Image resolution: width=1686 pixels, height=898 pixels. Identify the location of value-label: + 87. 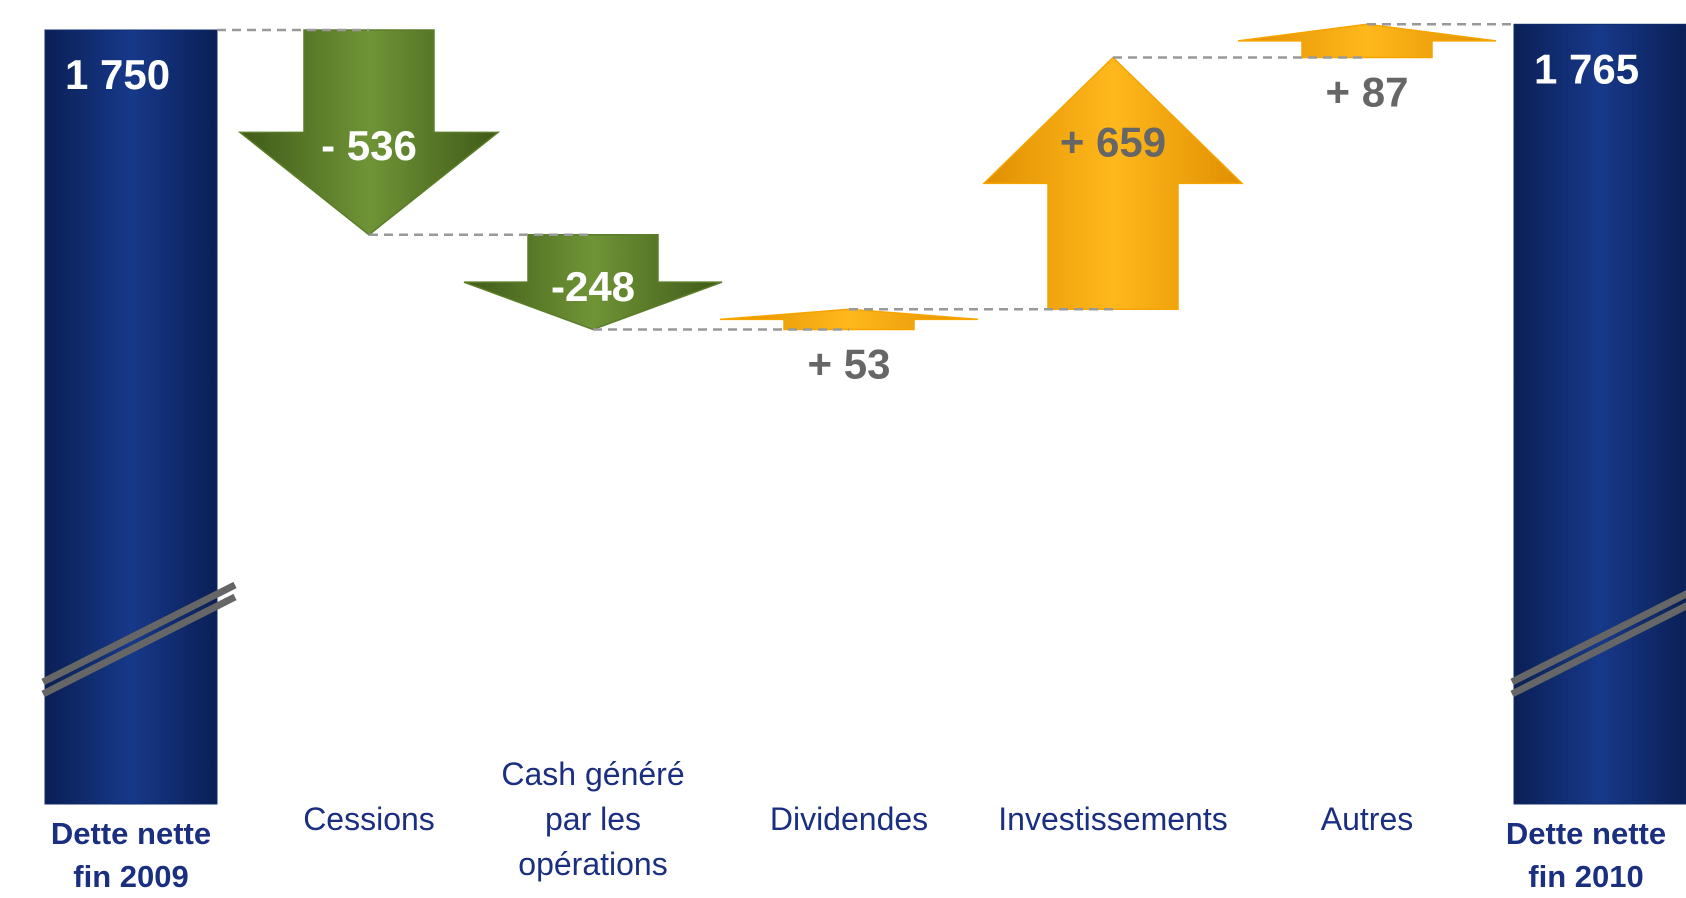
(1367, 92).